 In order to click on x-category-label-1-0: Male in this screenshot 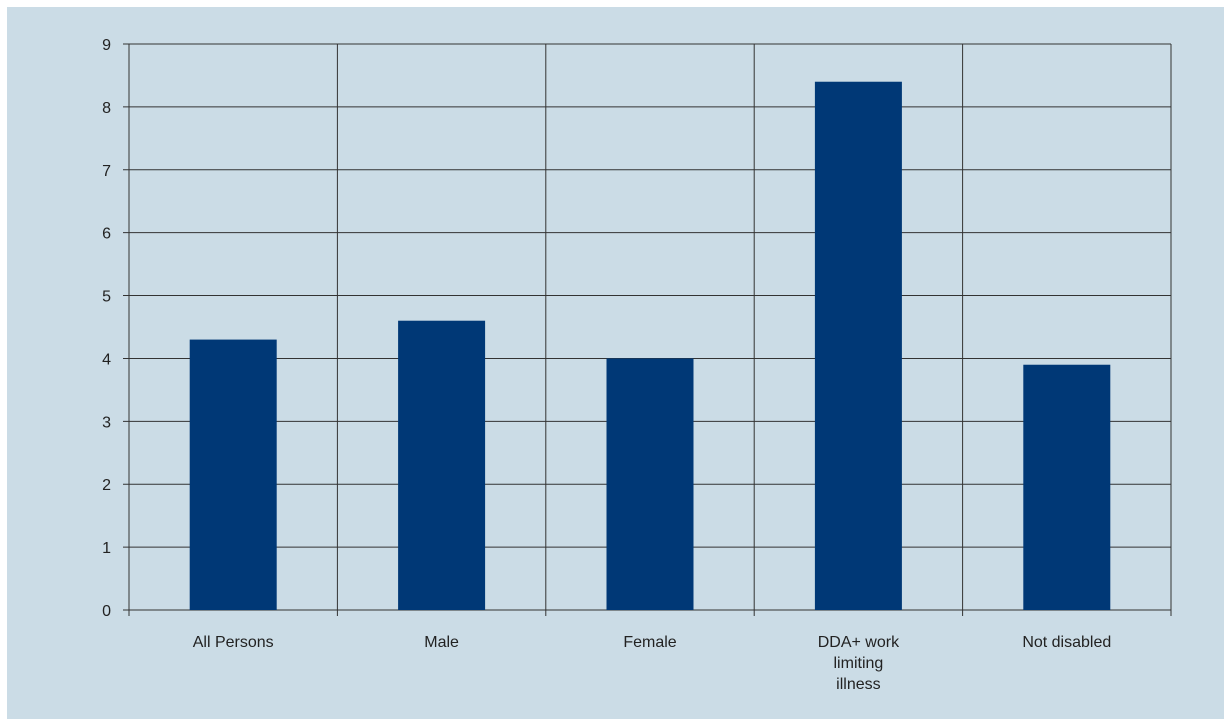, I will do `click(441, 642)`.